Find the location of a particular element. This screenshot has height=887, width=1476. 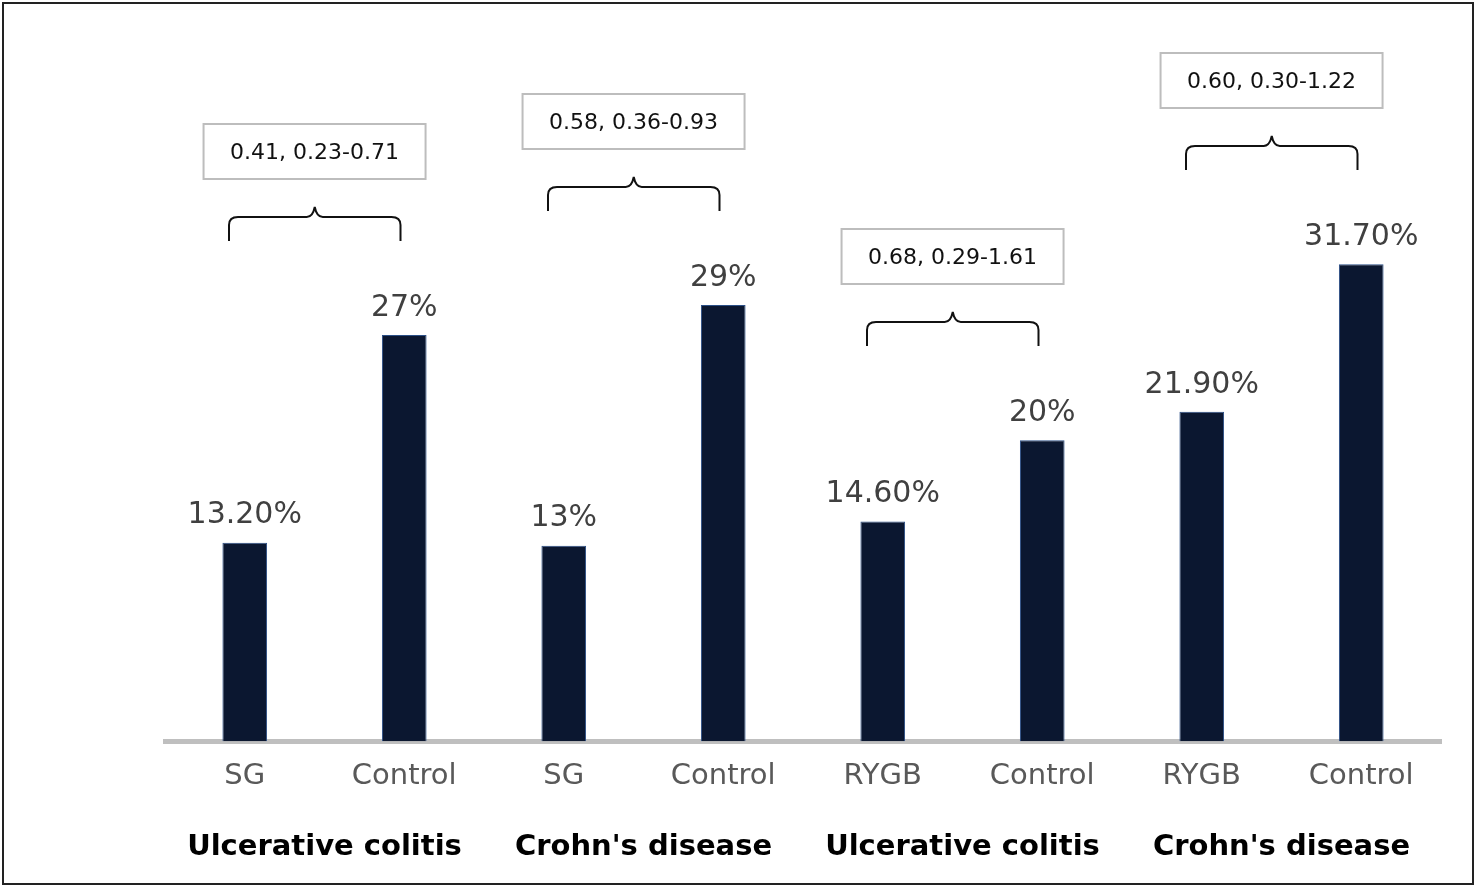

text: 0.58, 0.36-0.93 is located at coordinates (633, 121).